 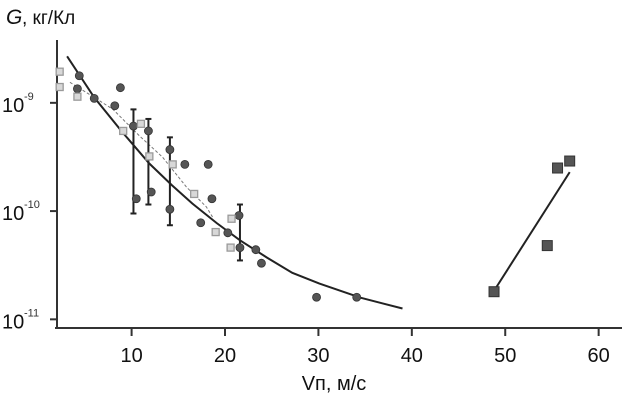 I want to click on x-tick-label: 30, so click(x=318, y=356).